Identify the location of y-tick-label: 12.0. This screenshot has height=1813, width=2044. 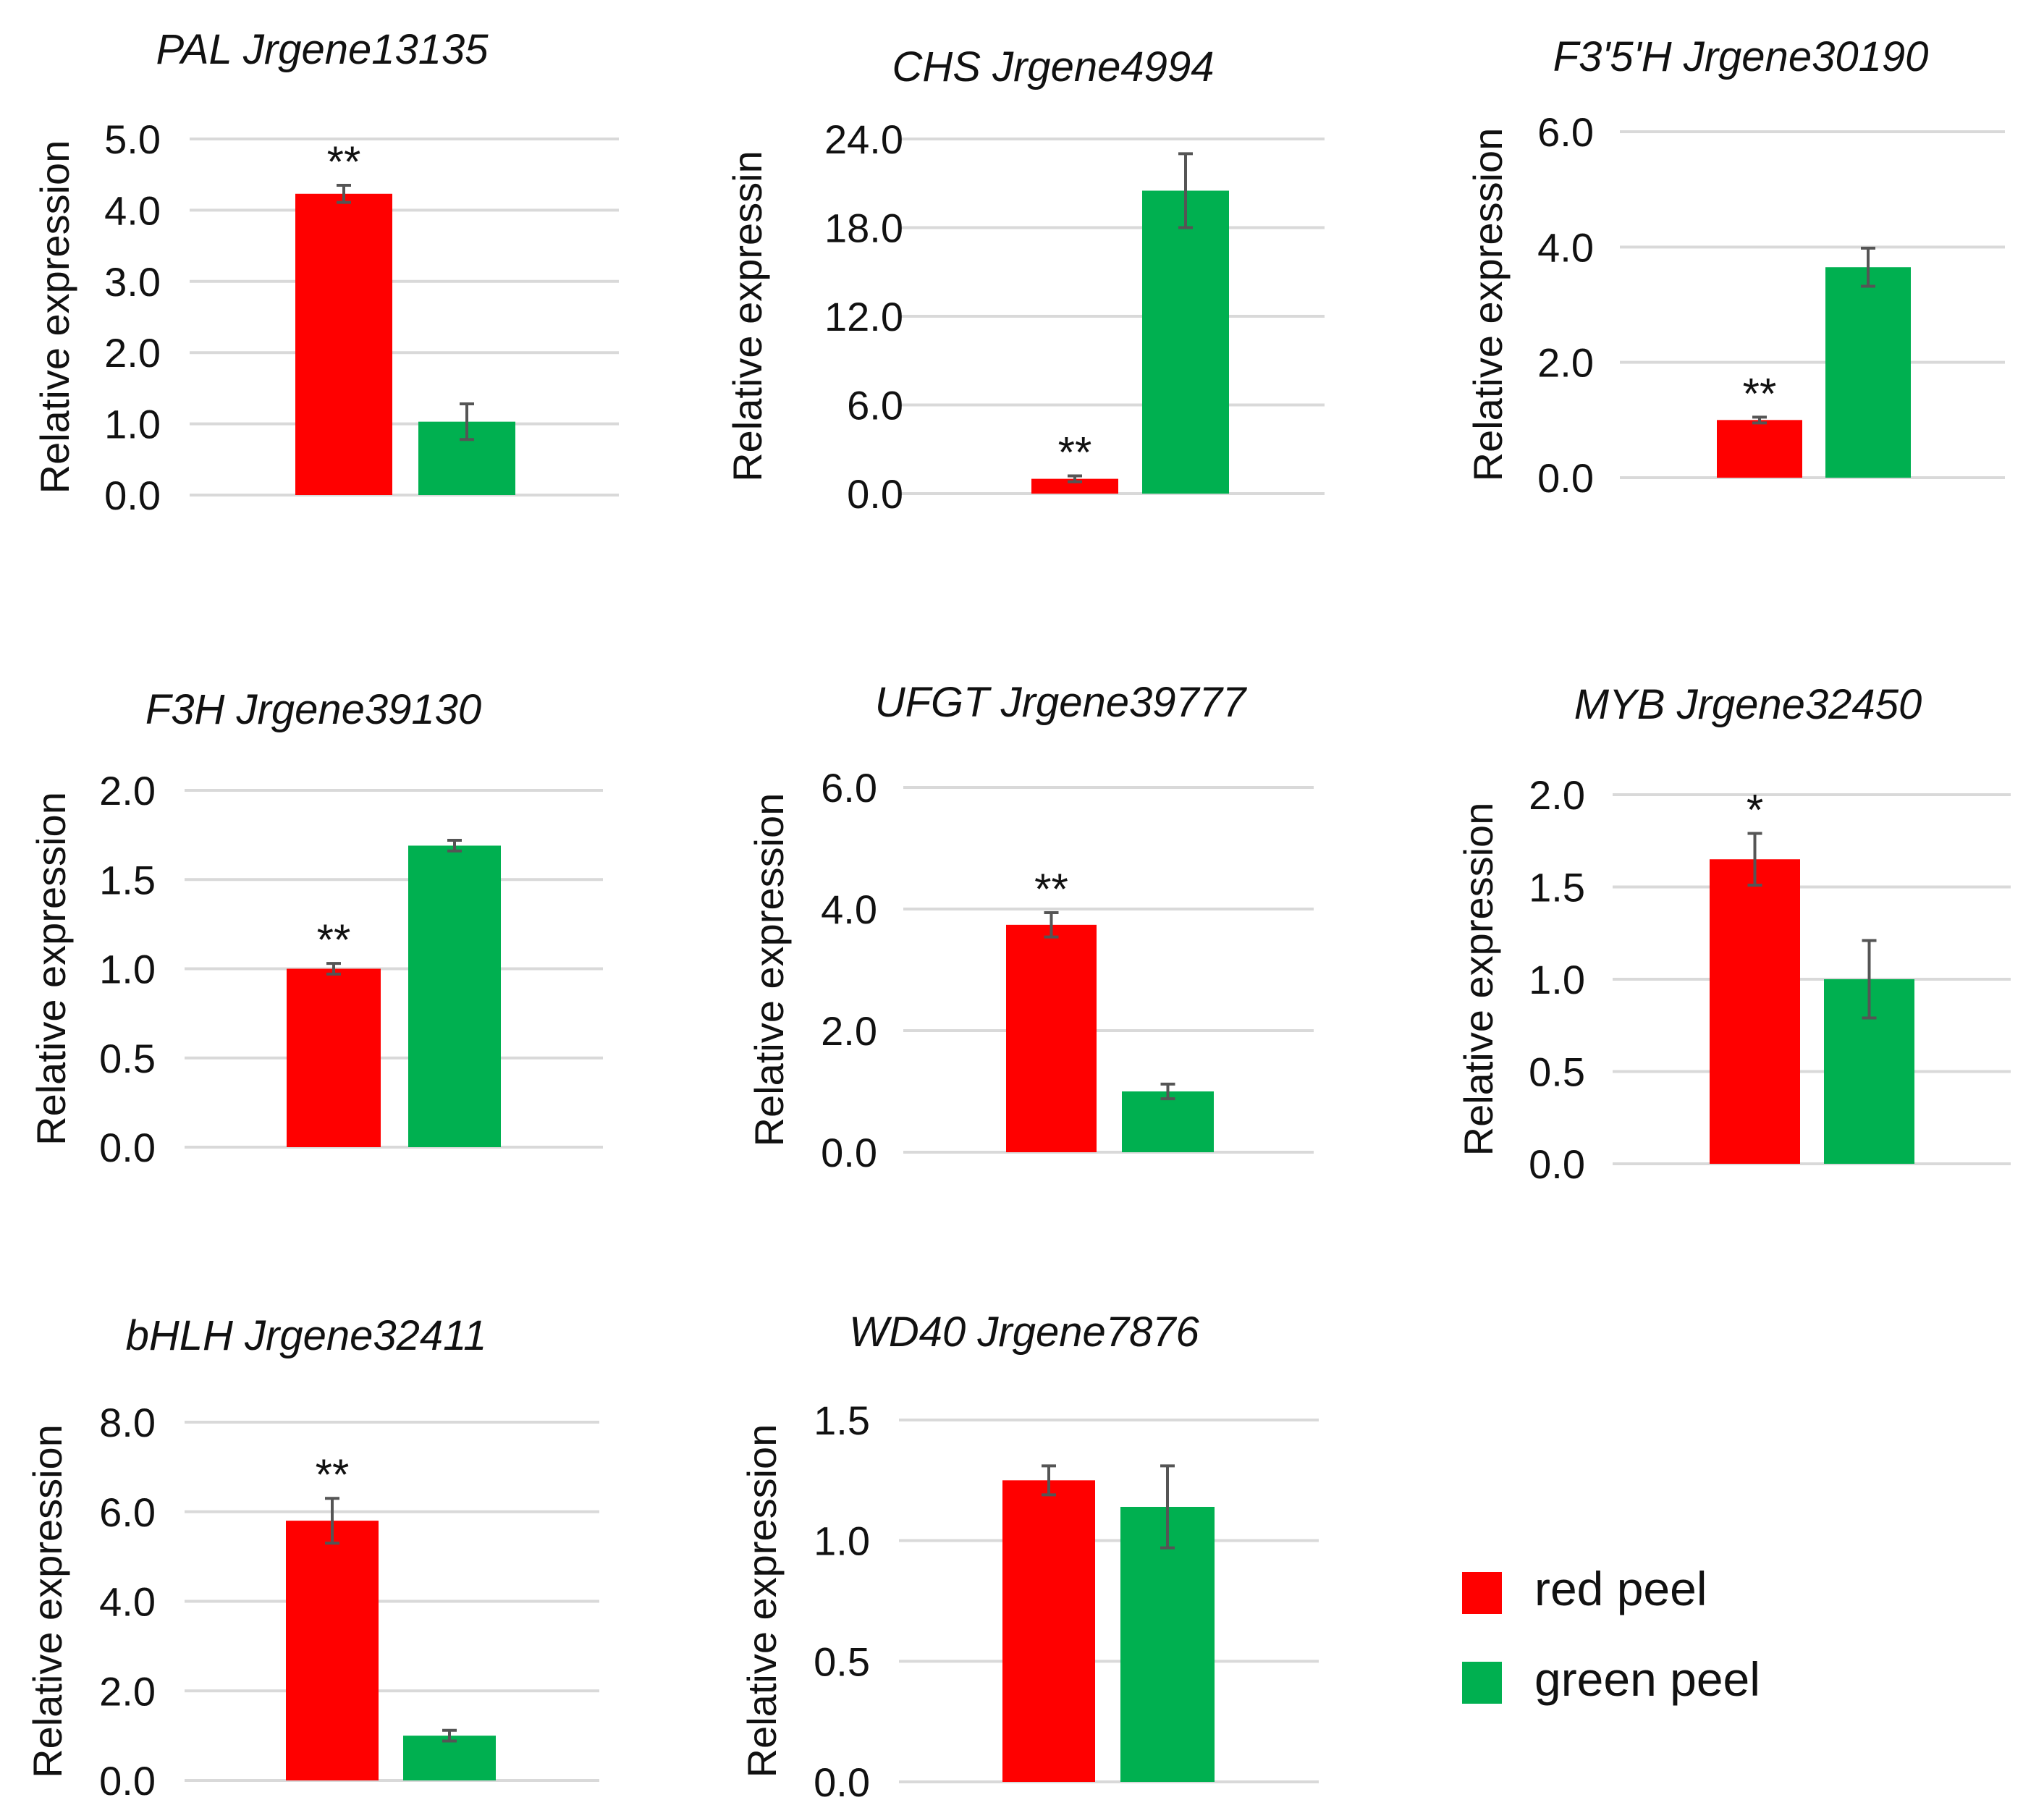
(863, 316).